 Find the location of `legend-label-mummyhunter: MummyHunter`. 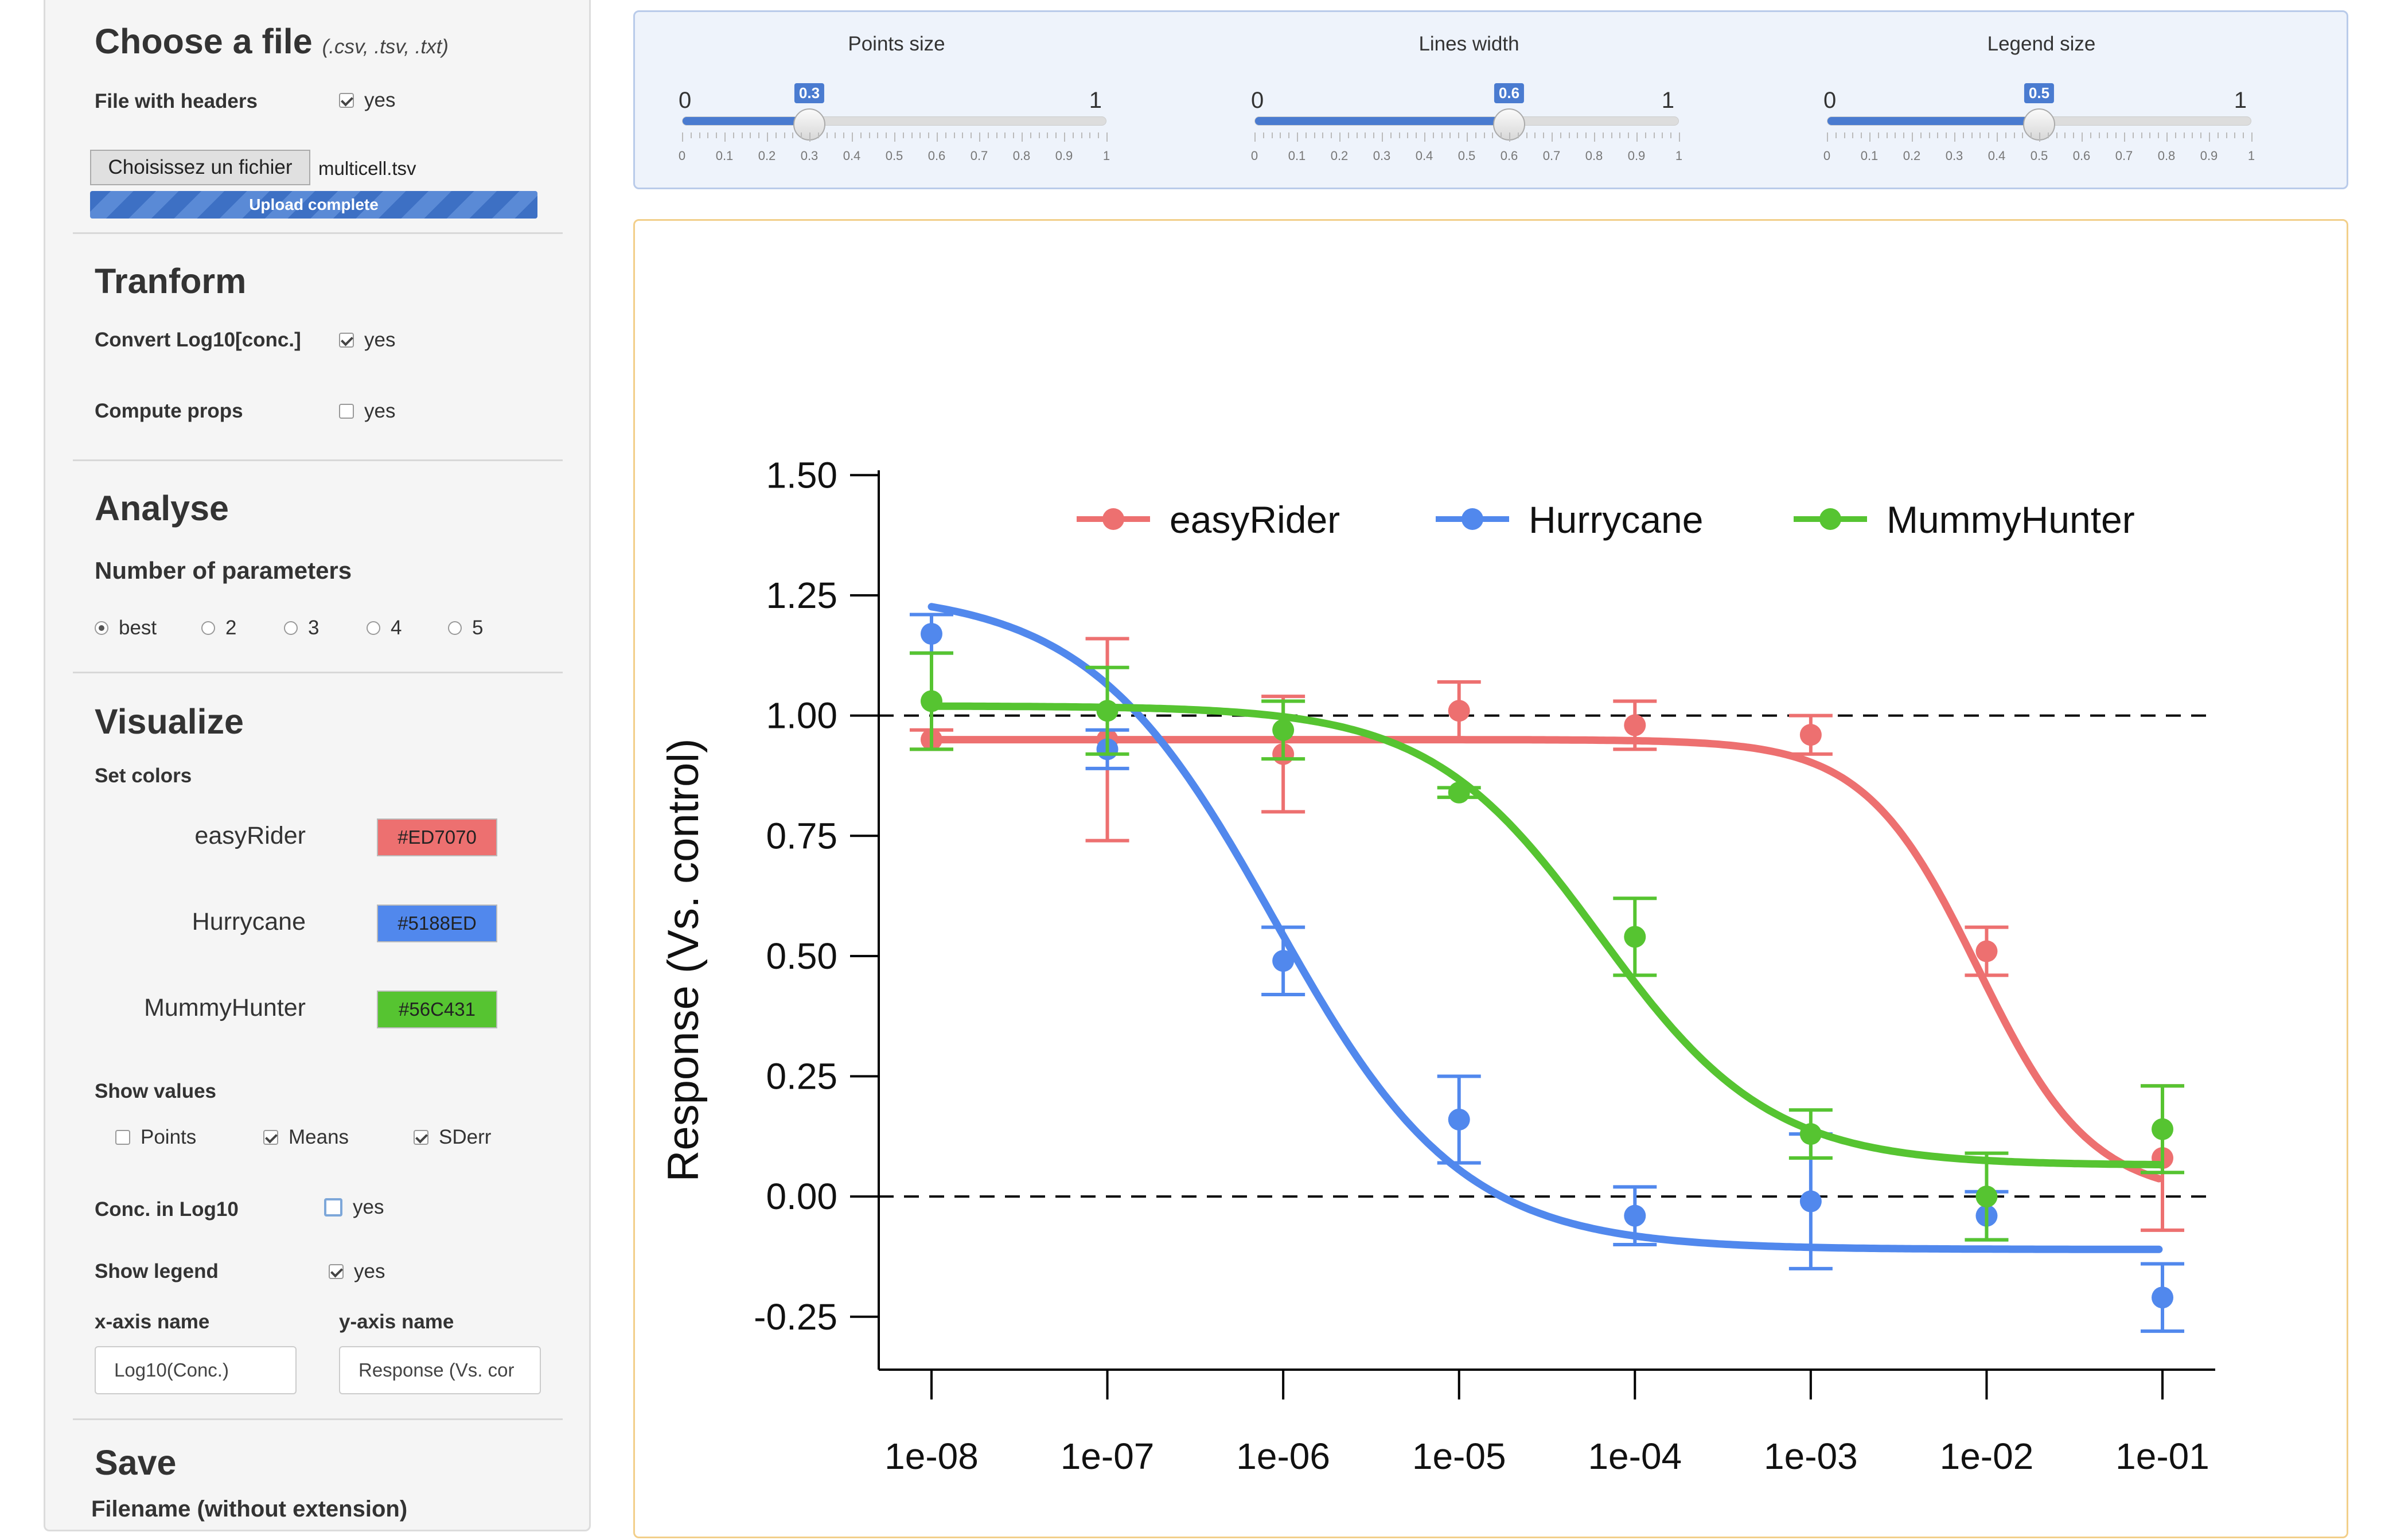

legend-label-mummyhunter: MummyHunter is located at coordinates (2011, 519).